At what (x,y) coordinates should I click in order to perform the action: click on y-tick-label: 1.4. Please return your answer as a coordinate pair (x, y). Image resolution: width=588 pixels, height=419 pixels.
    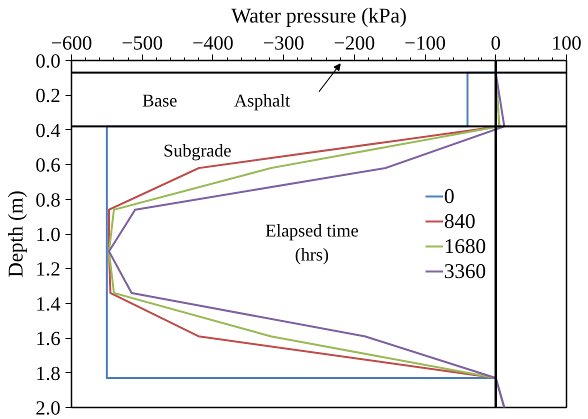
    Looking at the image, I should click on (48, 304).